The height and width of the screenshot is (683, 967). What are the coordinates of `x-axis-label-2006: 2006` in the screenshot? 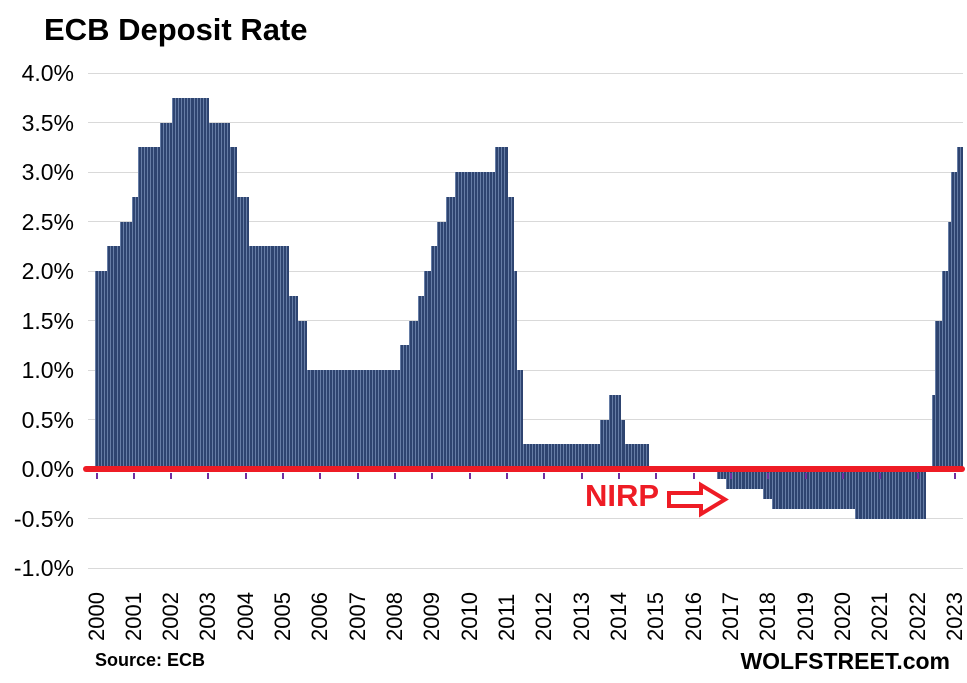 It's located at (320, 616).